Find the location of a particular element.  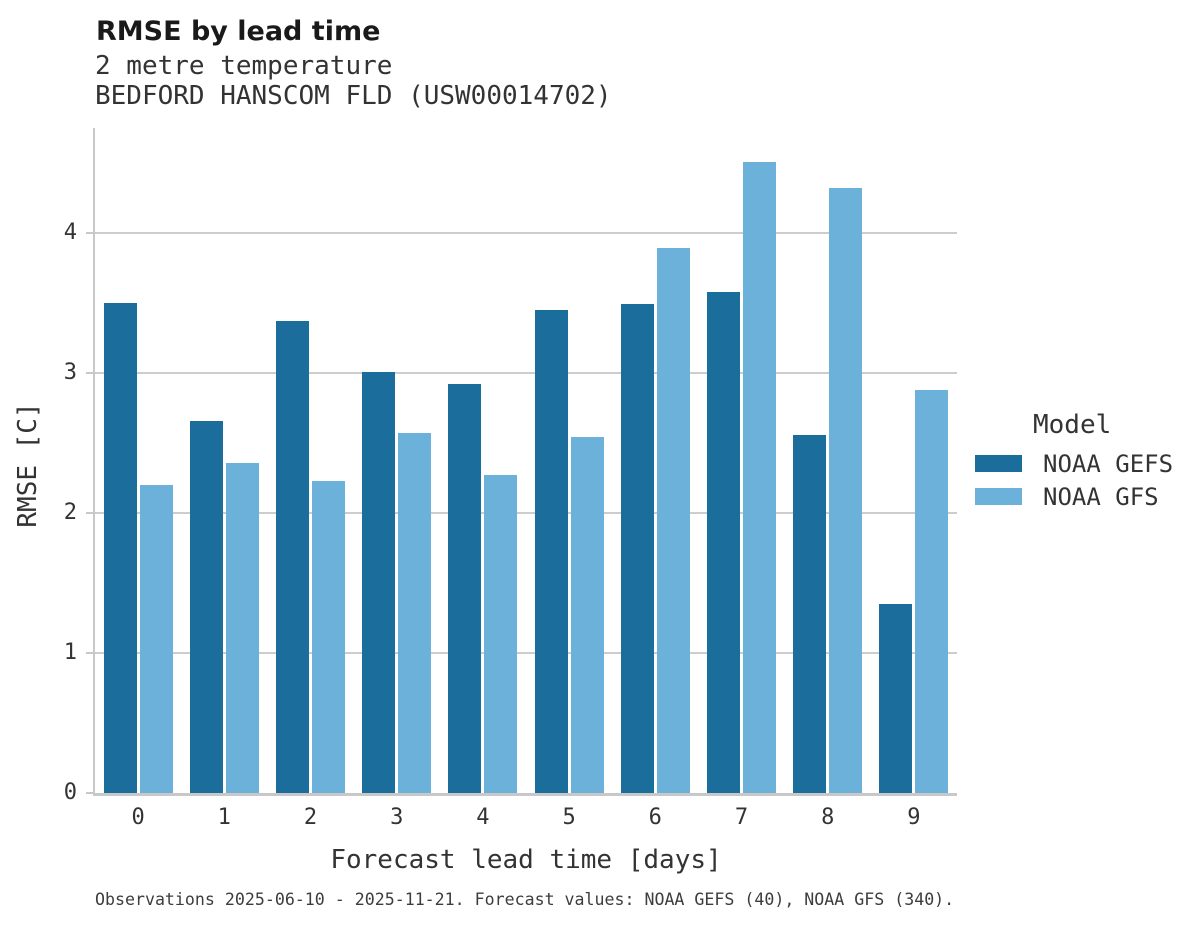

noaa-gfs-swatch is located at coordinates (998, 496).